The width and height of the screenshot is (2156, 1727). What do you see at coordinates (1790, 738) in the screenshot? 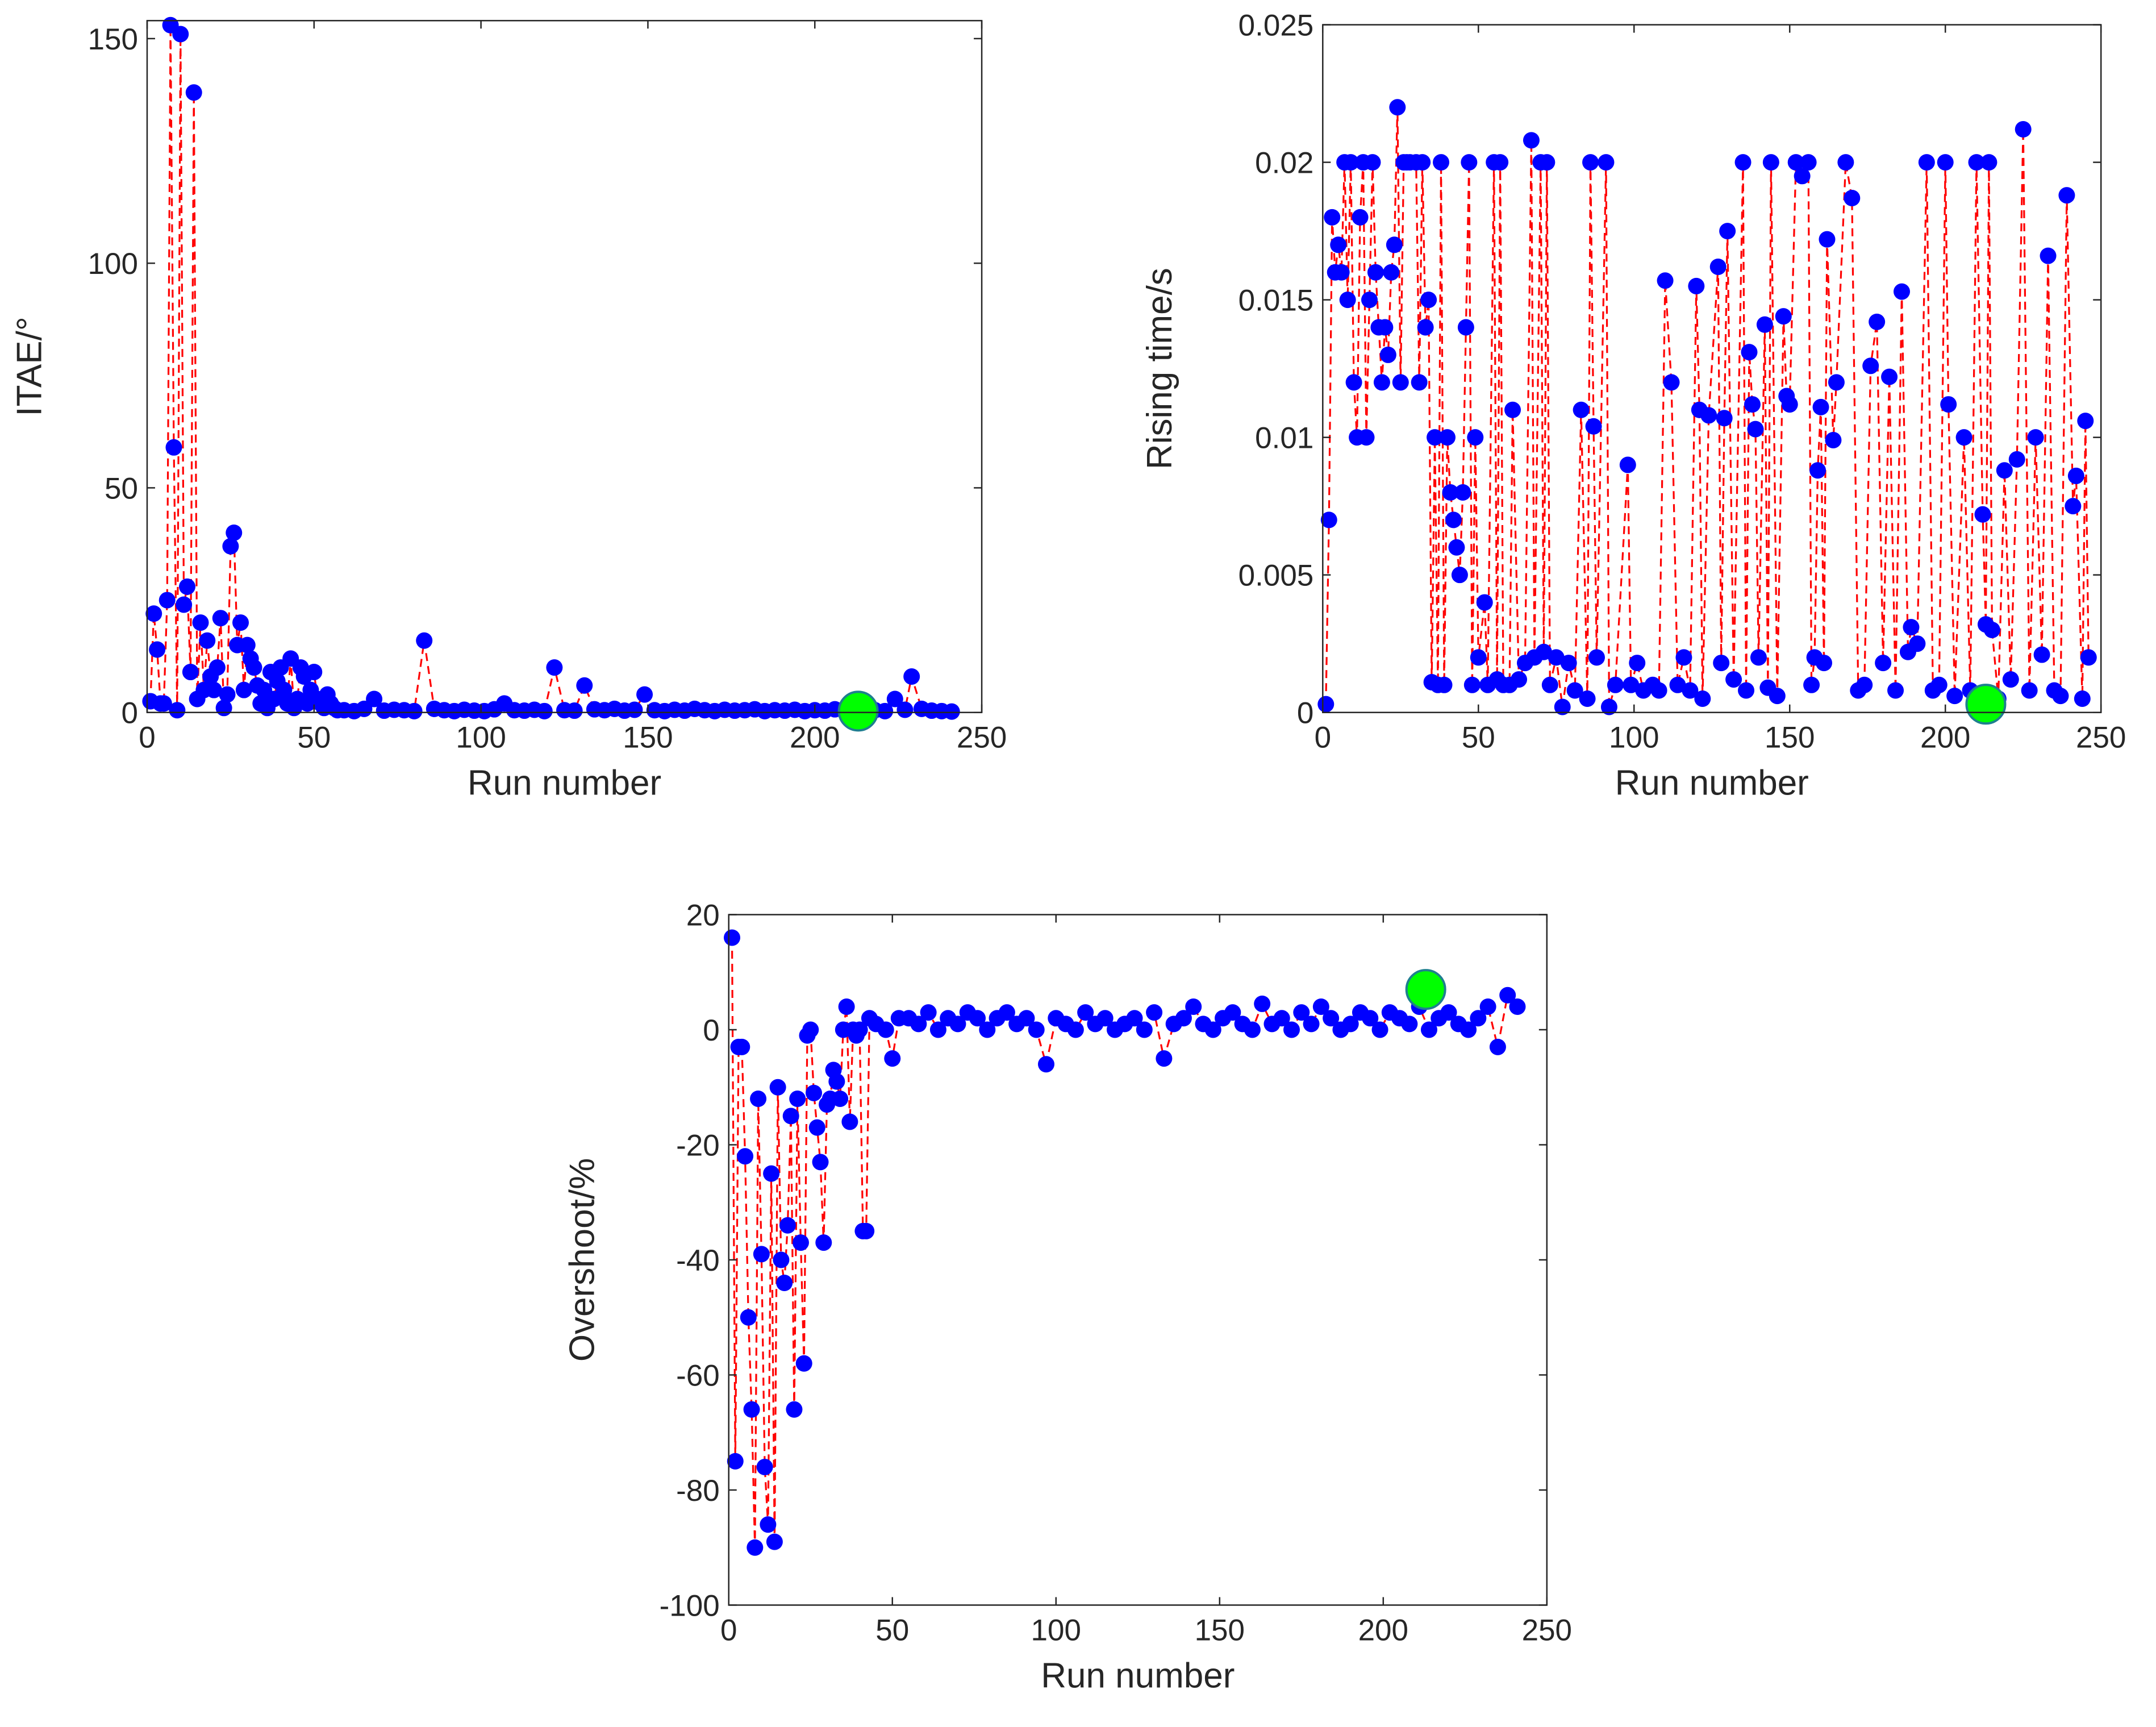
I see `x-tick-label: 150` at bounding box center [1790, 738].